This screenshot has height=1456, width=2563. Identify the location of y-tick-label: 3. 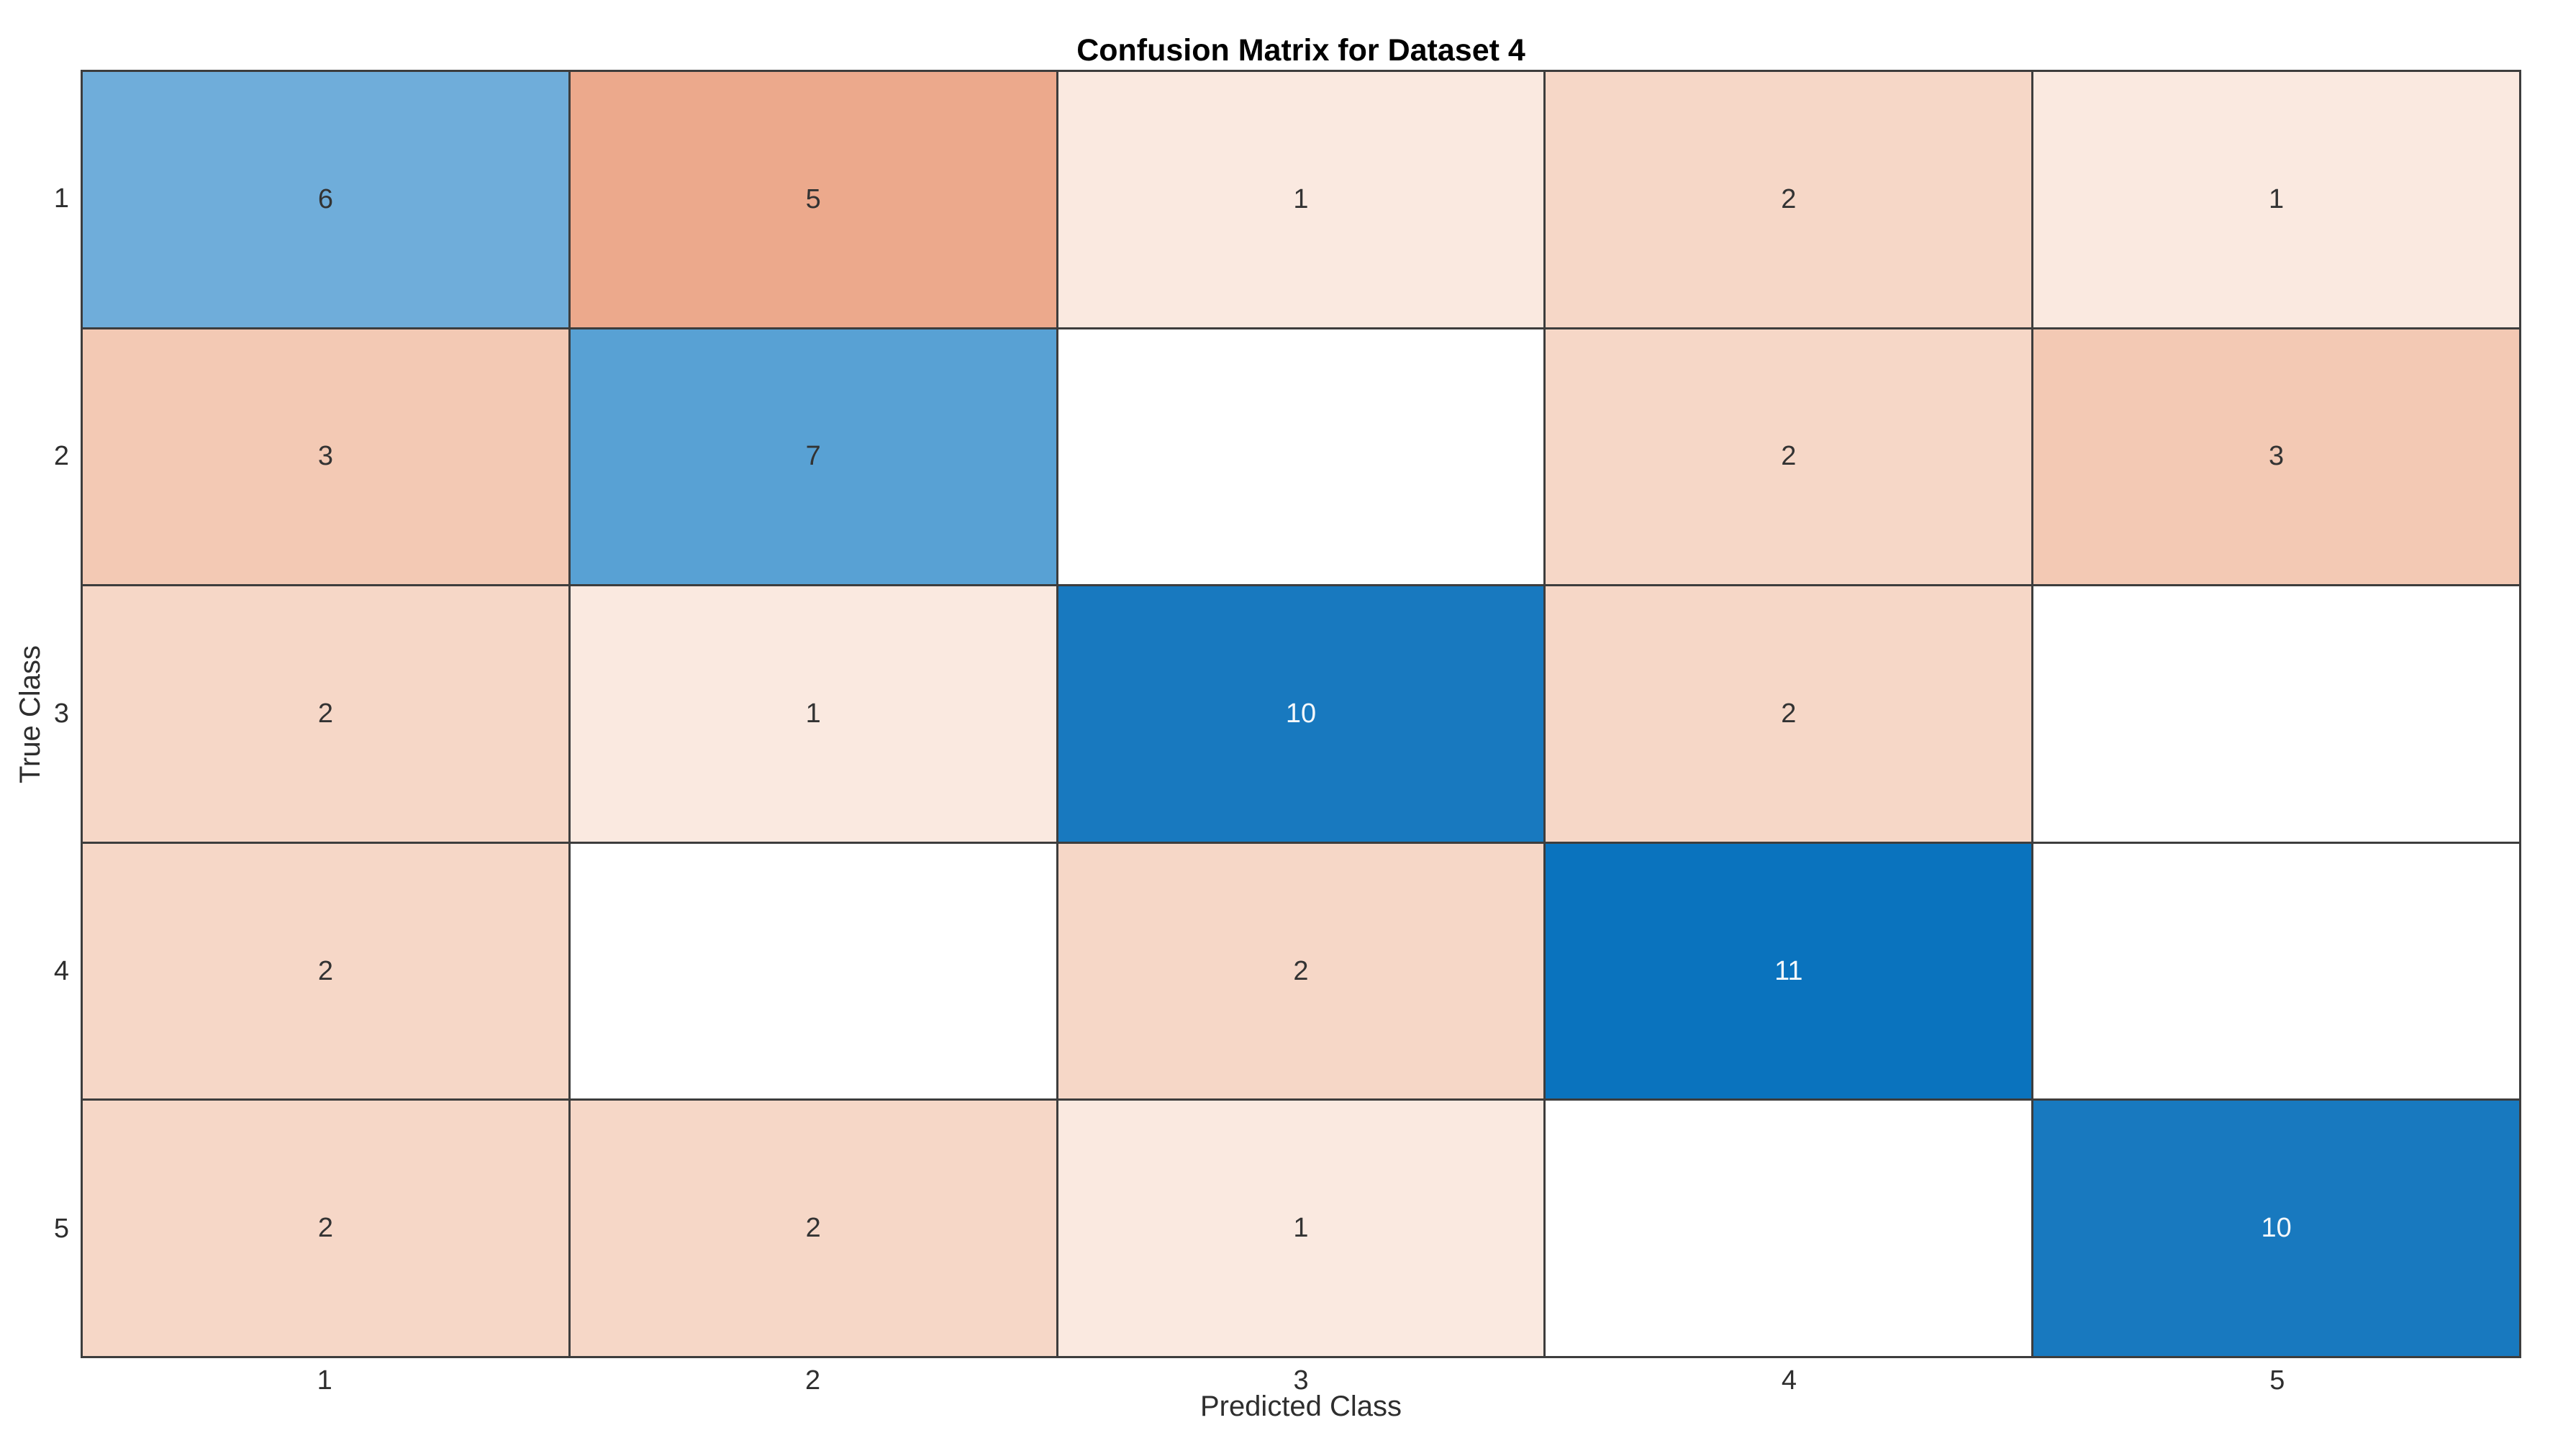
(61, 714).